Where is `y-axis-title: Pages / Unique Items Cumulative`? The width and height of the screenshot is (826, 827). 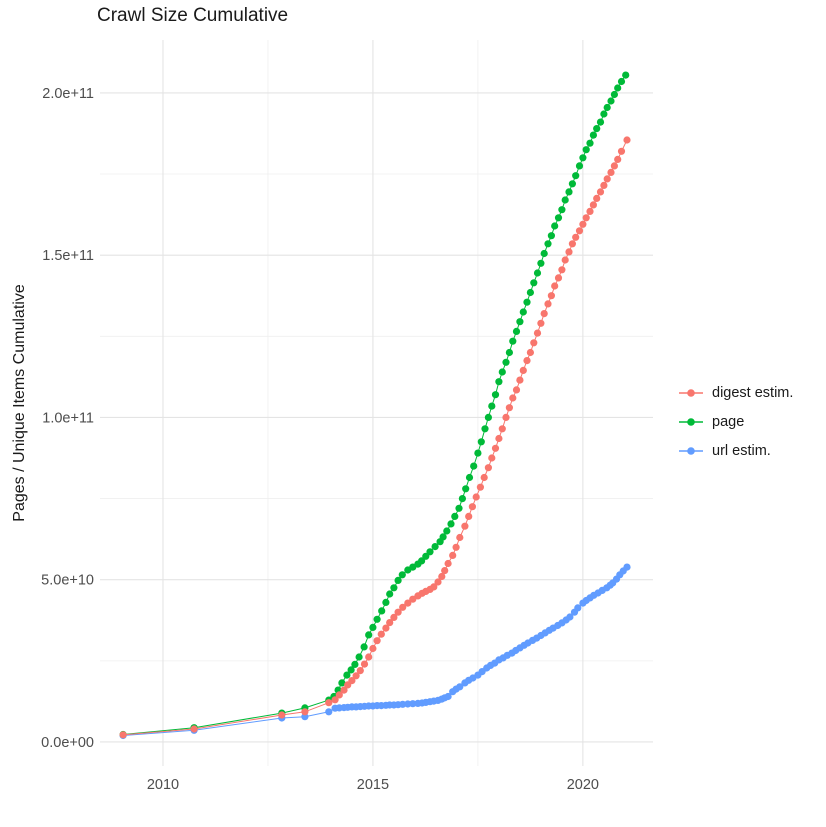 y-axis-title: Pages / Unique Items Cumulative is located at coordinates (19, 403).